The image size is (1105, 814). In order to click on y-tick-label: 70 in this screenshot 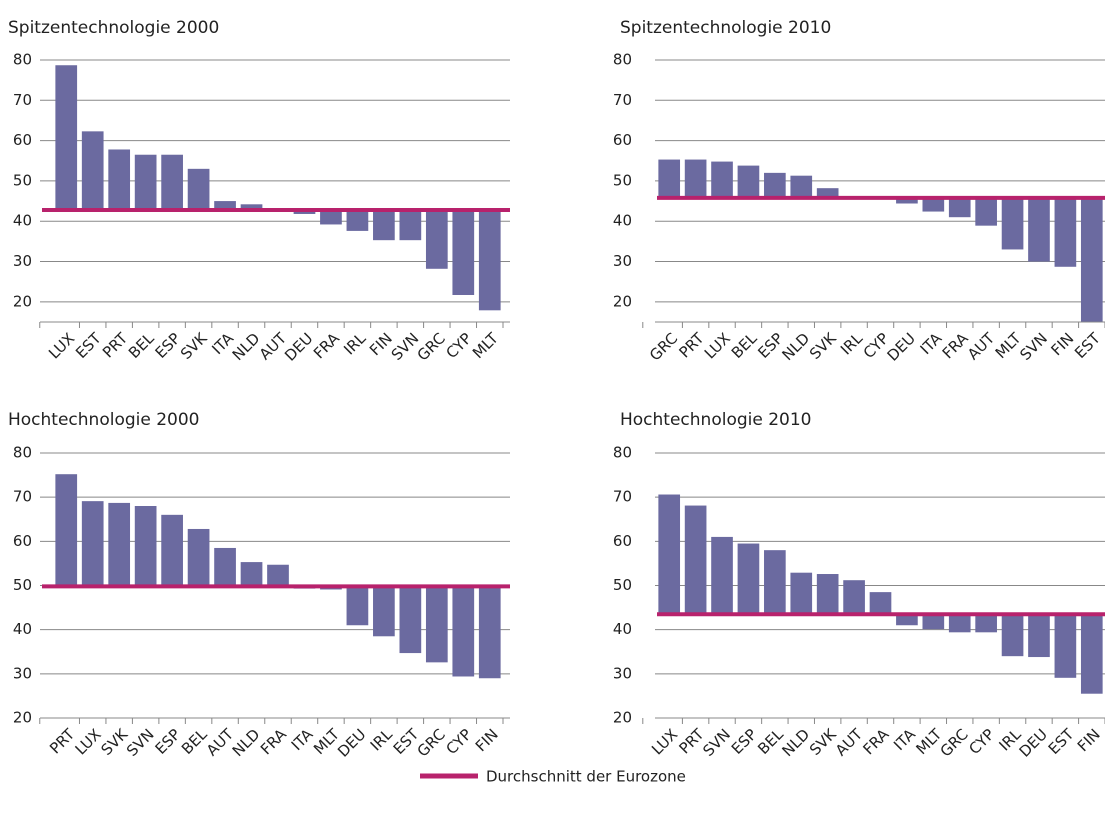, I will do `click(22, 100)`.